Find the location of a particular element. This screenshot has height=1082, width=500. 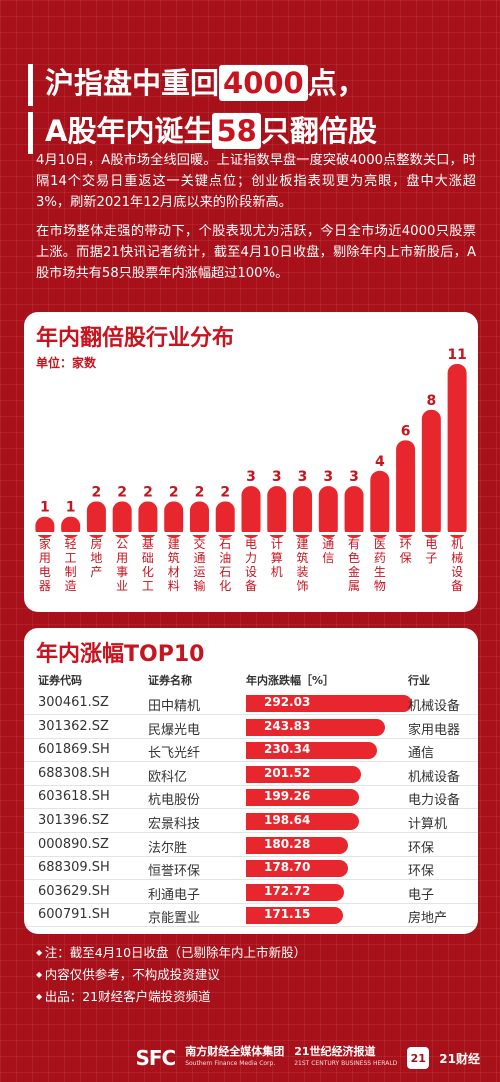

category-label-char: 子 is located at coordinates (431, 558).